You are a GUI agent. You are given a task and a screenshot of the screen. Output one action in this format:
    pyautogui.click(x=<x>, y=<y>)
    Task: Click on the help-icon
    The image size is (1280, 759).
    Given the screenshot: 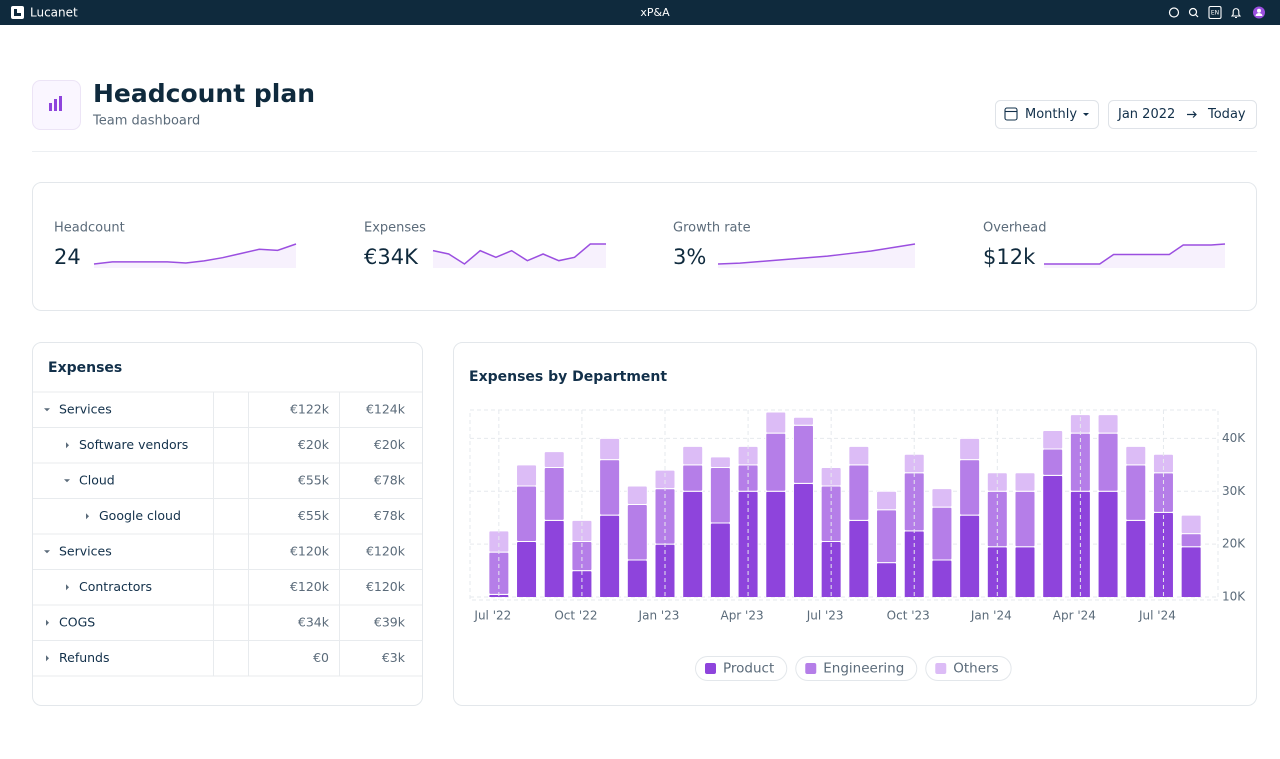 What is the action you would take?
    pyautogui.click(x=1174, y=12)
    